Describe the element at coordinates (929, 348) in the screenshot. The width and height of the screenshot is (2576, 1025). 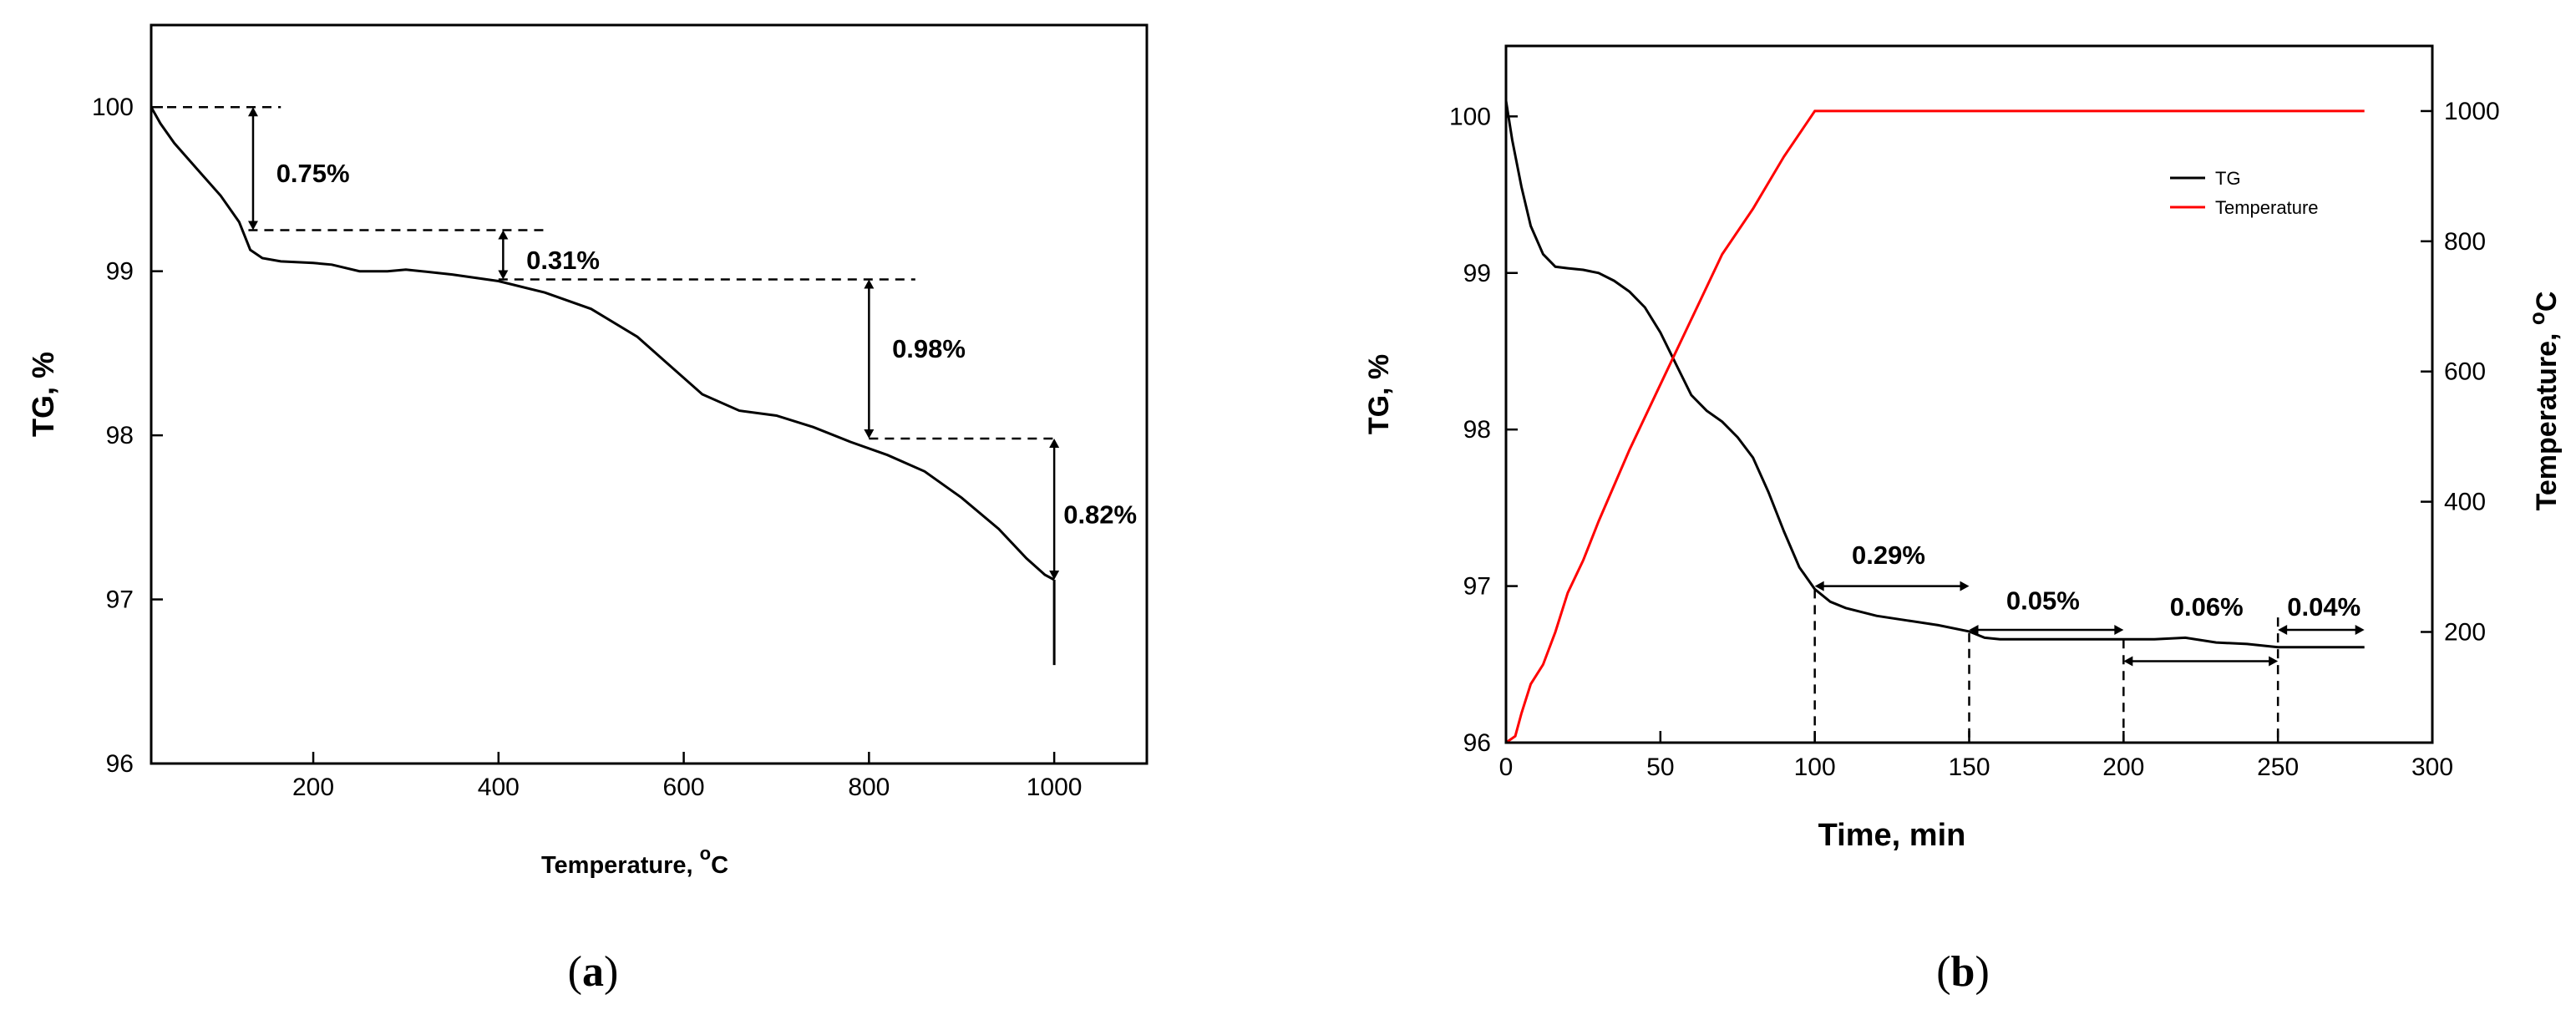
I see `panel-a-annotation-2: 0.98%` at that location.